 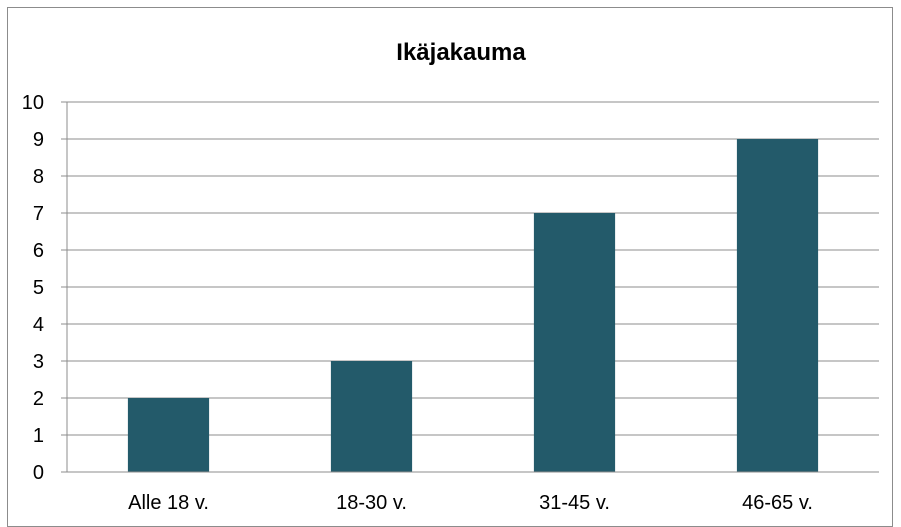 I want to click on y-tick-label: 4, so click(x=38, y=325).